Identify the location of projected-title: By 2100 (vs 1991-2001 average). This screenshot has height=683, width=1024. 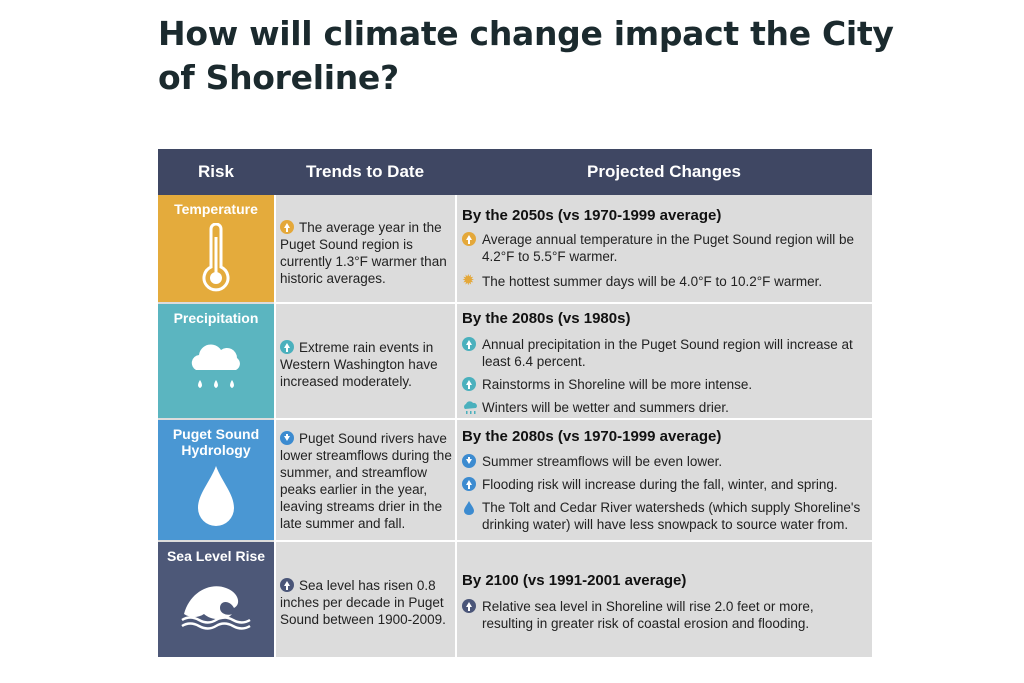
(574, 580).